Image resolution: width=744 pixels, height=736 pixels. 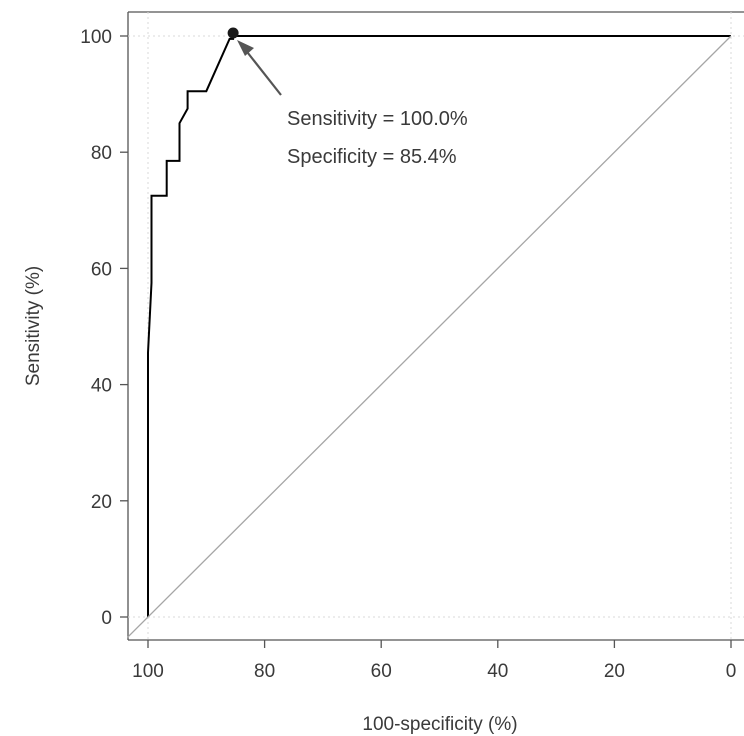 I want to click on annotation-arrowhead, so click(x=245, y=48).